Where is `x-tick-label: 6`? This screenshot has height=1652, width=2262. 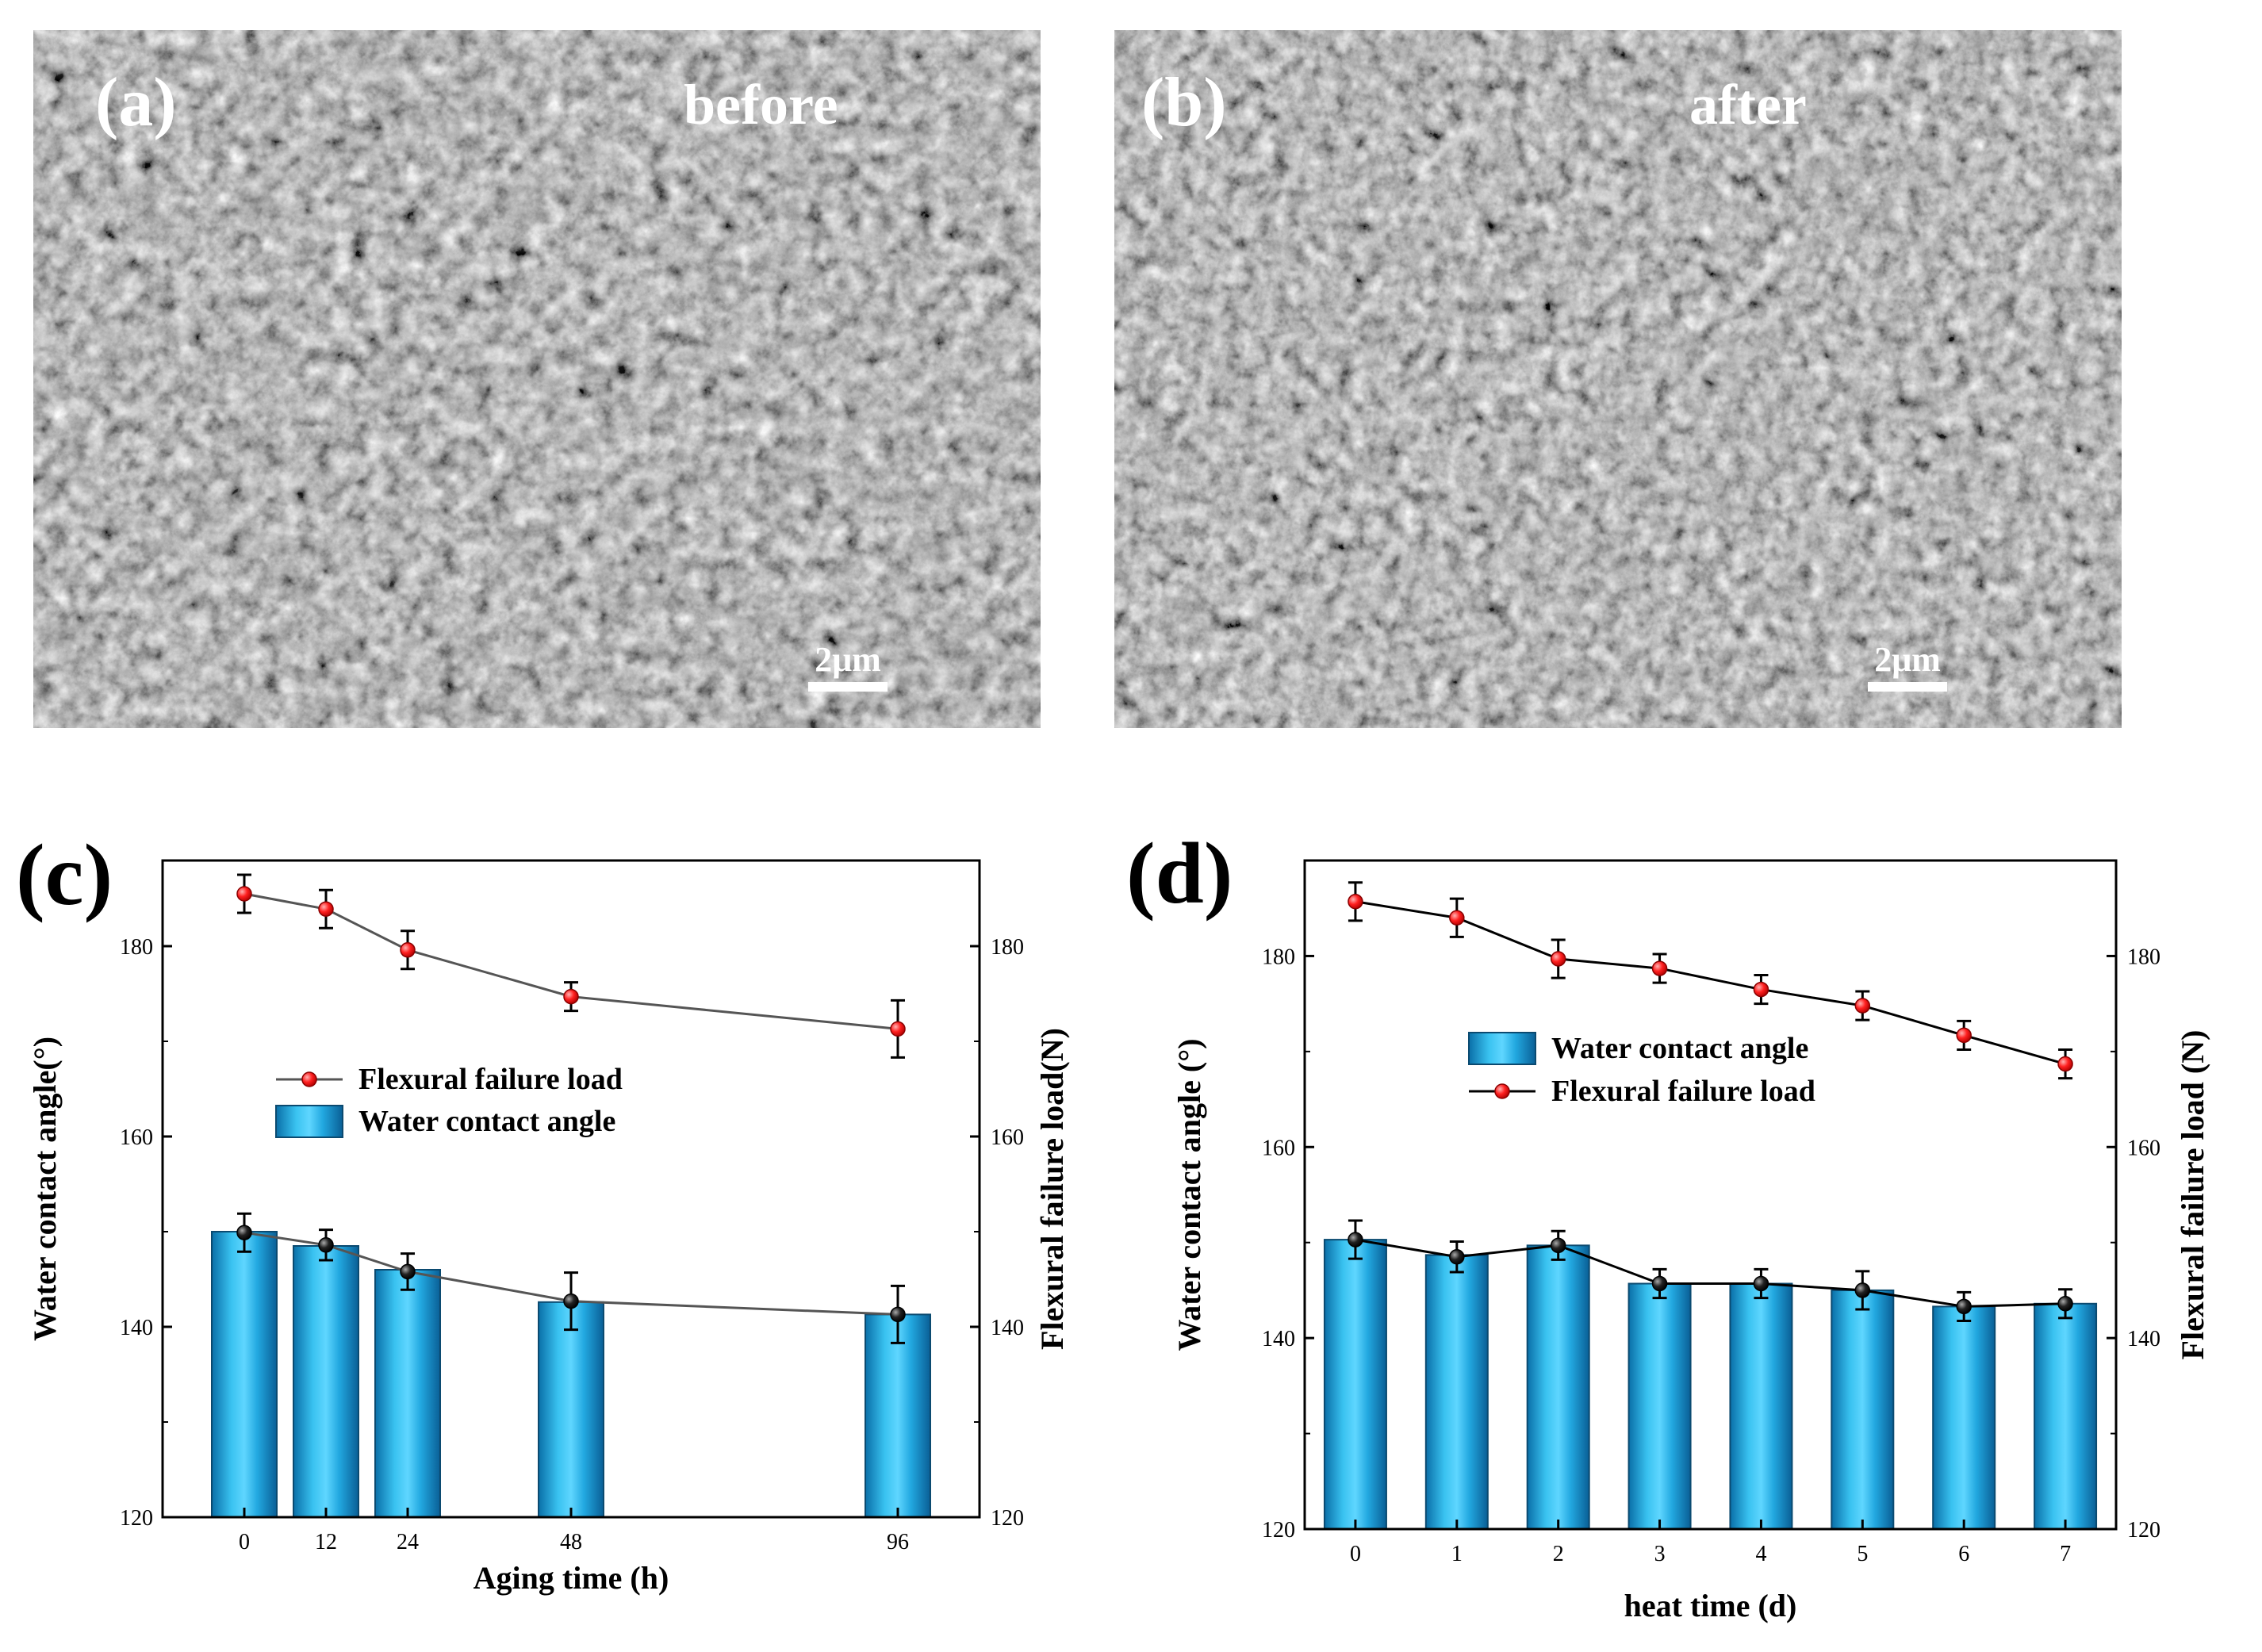 x-tick-label: 6 is located at coordinates (1963, 1554).